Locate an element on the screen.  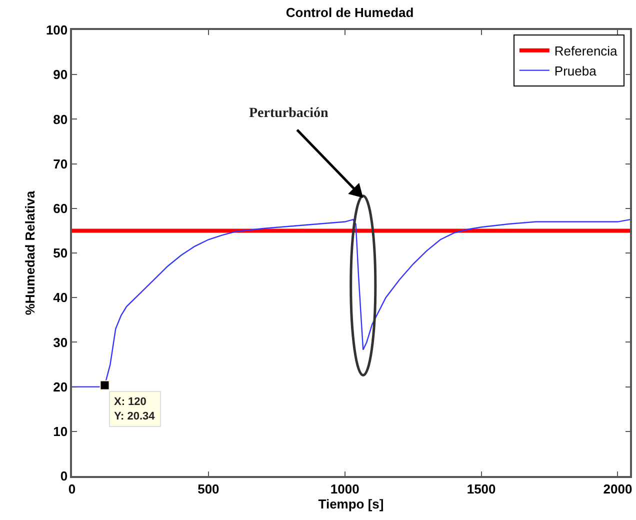
y-tick-label: 30 is located at coordinates (60, 342).